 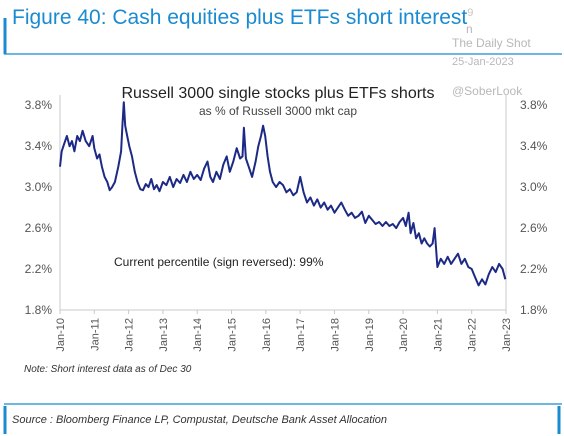 What do you see at coordinates (483, 62) in the screenshot?
I see `watermark-date: 25-Jan-2023` at bounding box center [483, 62].